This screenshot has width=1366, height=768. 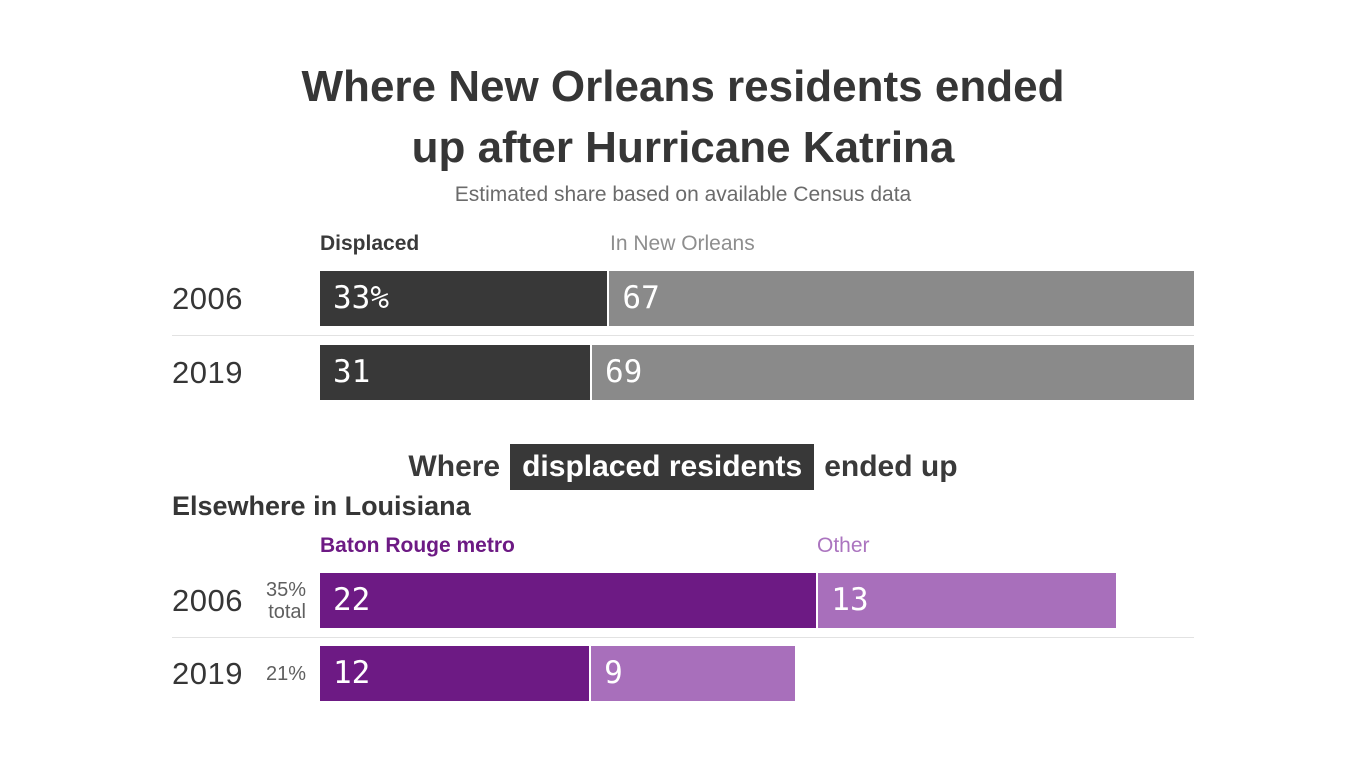 What do you see at coordinates (285, 589) in the screenshot?
I see `total-annotation-line1: 35%` at bounding box center [285, 589].